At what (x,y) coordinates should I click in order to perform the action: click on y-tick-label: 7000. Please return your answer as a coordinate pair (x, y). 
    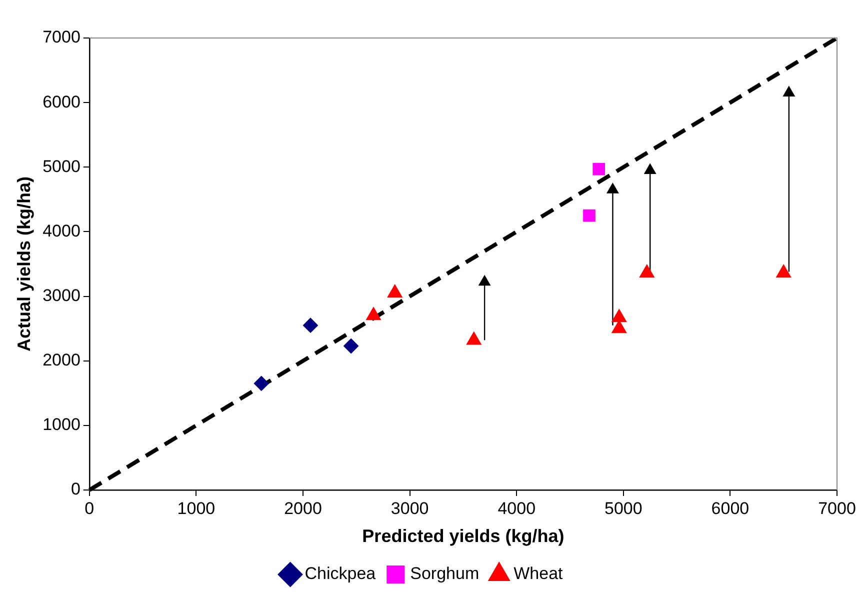
    Looking at the image, I should click on (61, 37).